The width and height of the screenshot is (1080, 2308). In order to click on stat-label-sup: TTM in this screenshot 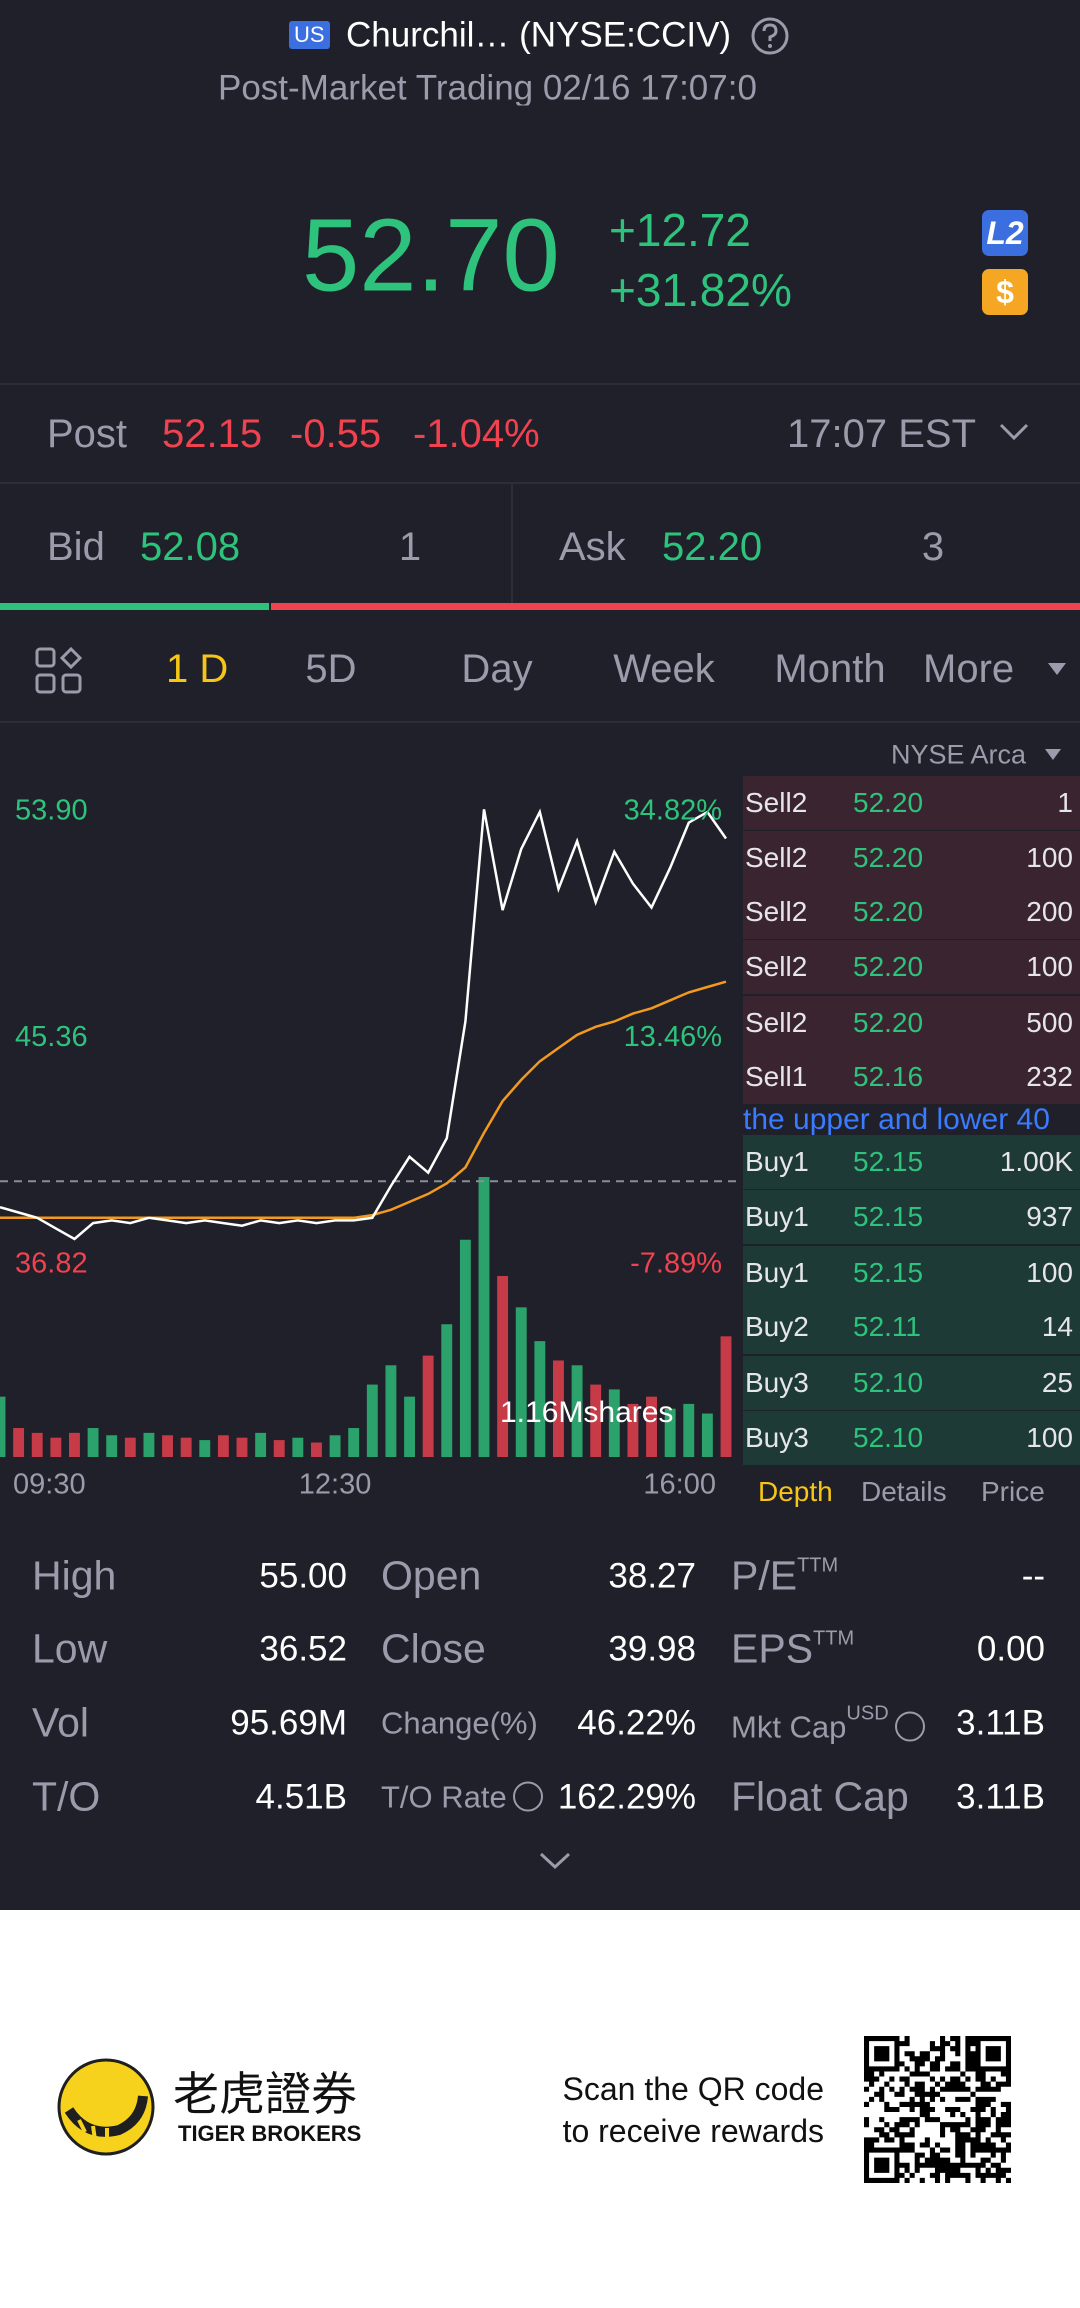, I will do `click(834, 1638)`.